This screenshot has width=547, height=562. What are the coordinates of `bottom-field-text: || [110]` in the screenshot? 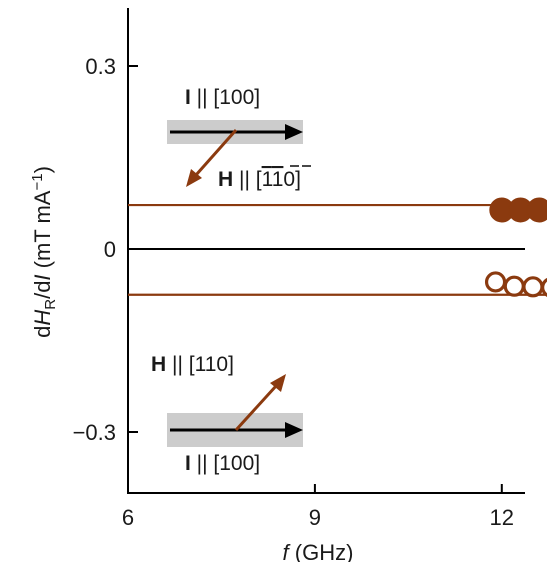 It's located at (200, 364).